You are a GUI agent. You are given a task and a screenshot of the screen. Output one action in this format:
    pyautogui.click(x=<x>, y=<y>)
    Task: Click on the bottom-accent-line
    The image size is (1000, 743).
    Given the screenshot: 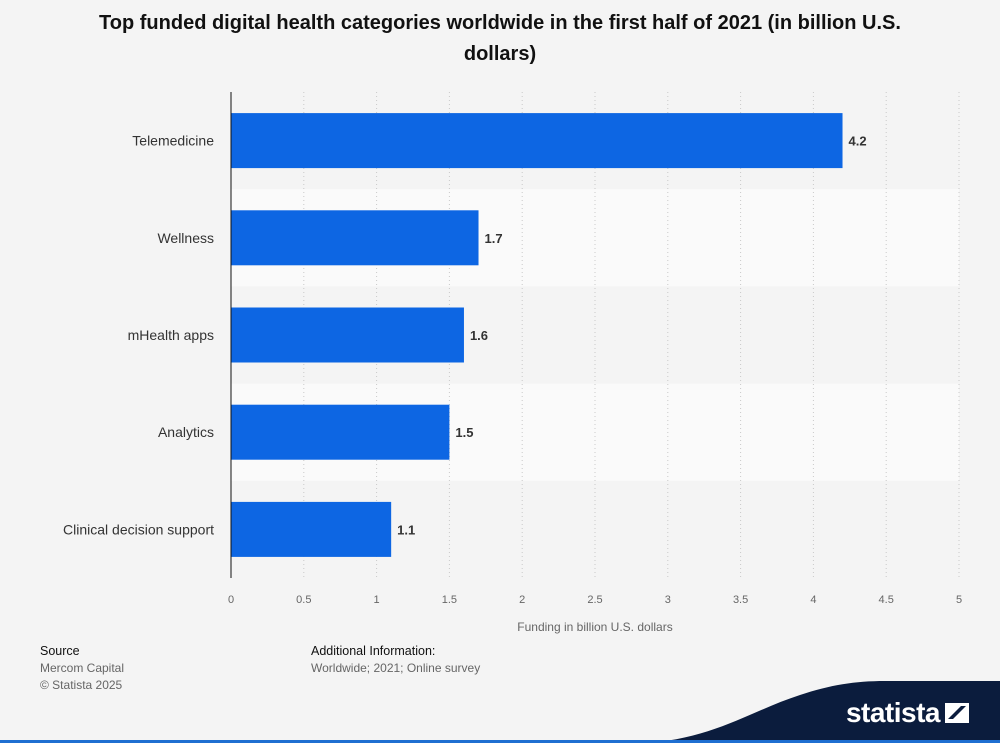 What is the action you would take?
    pyautogui.click(x=500, y=741)
    